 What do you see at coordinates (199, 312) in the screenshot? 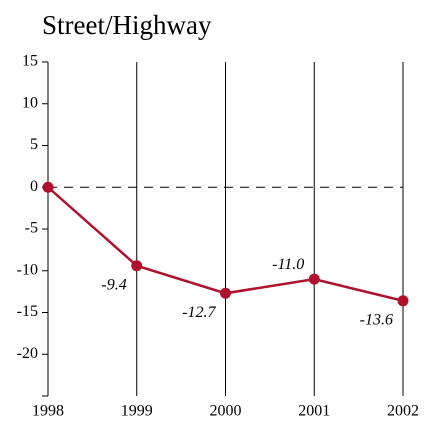
I see `data-label: -12.7` at bounding box center [199, 312].